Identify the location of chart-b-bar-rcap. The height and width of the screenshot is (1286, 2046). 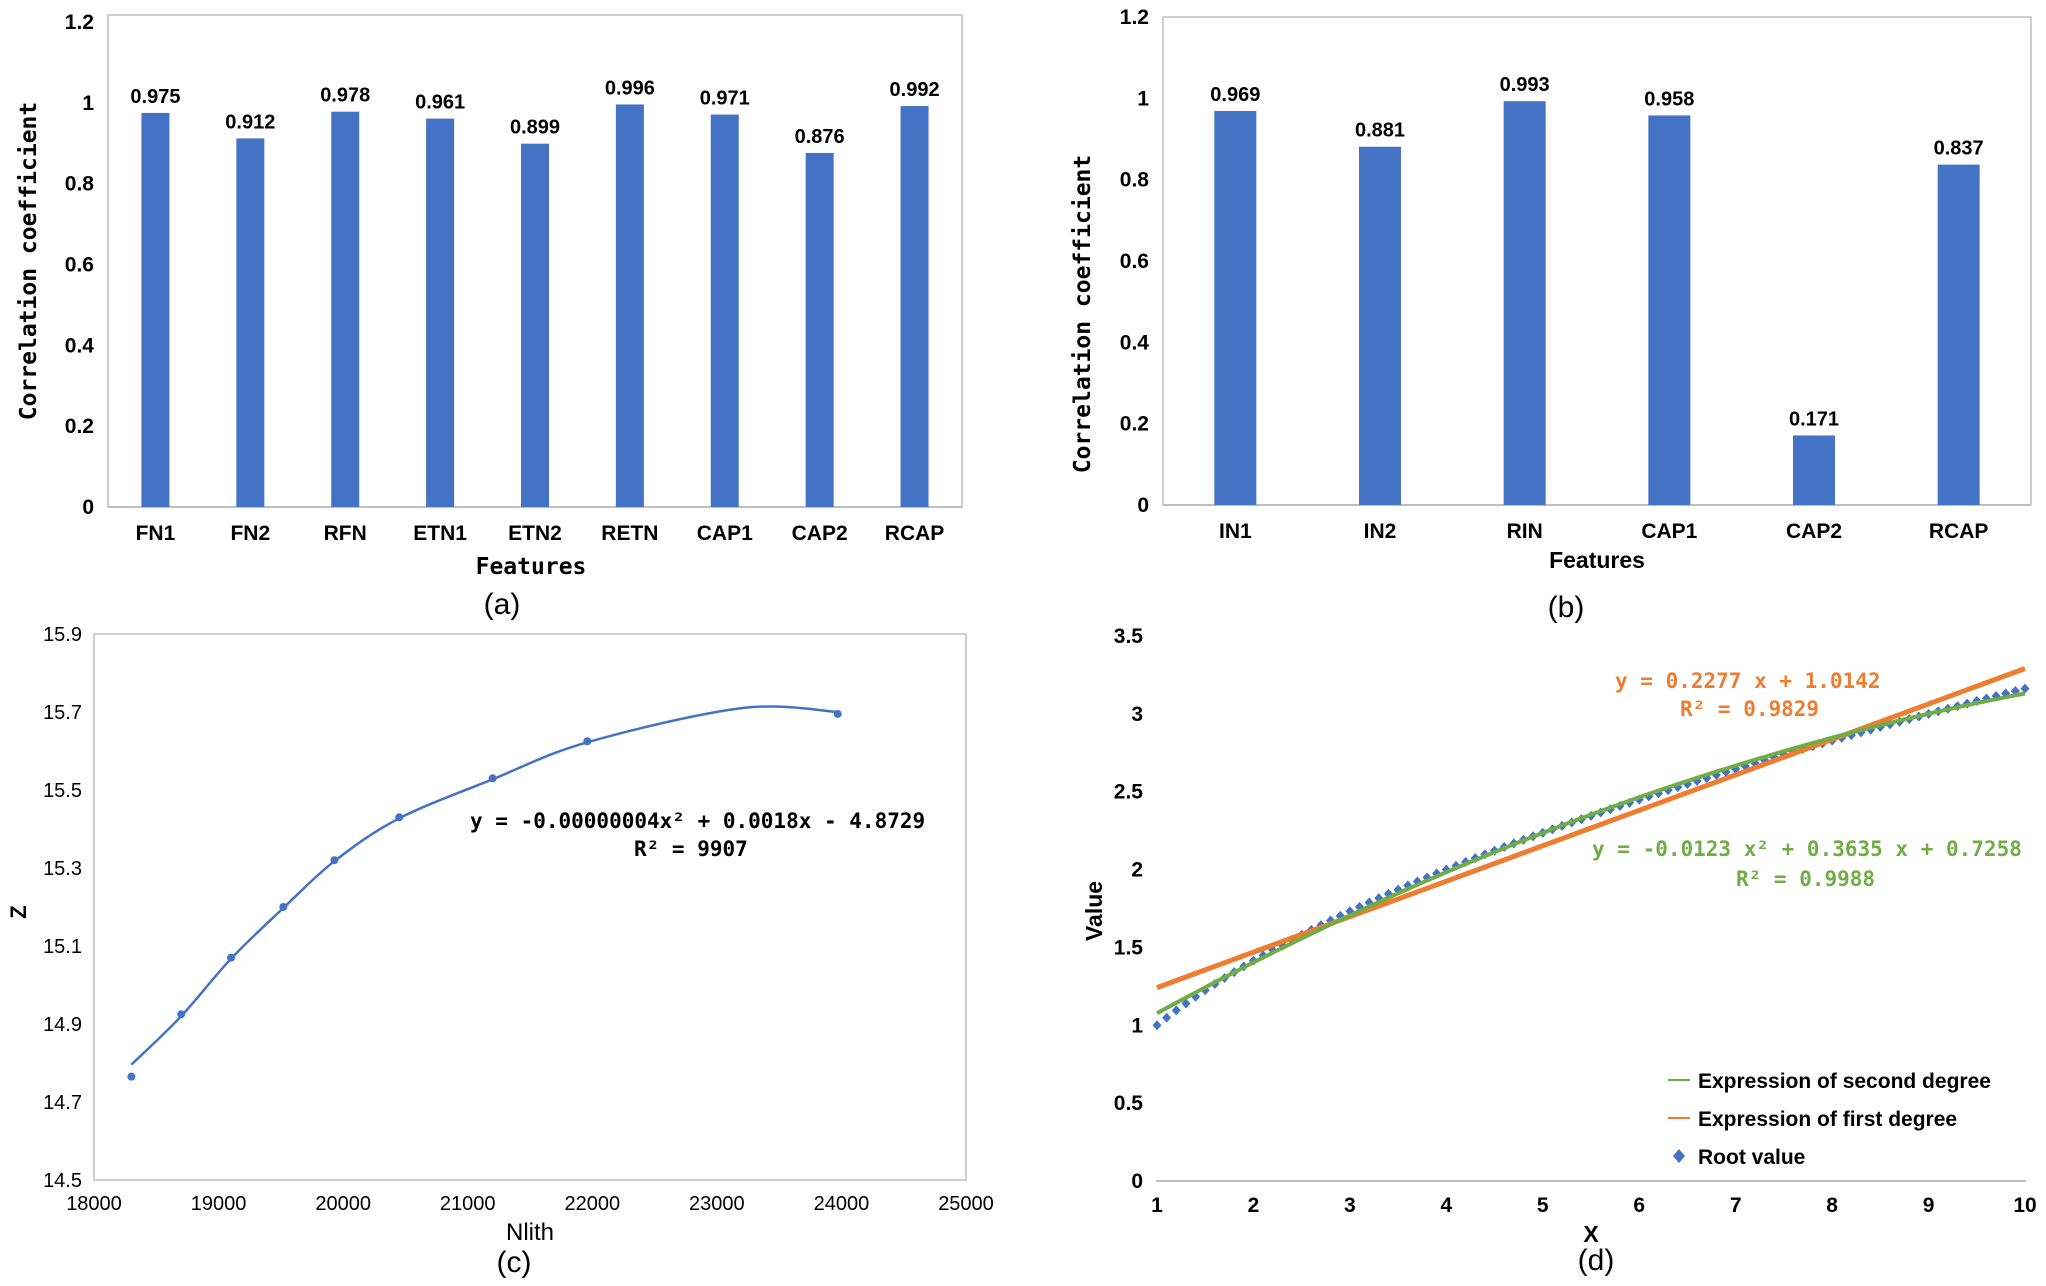
(1958, 334).